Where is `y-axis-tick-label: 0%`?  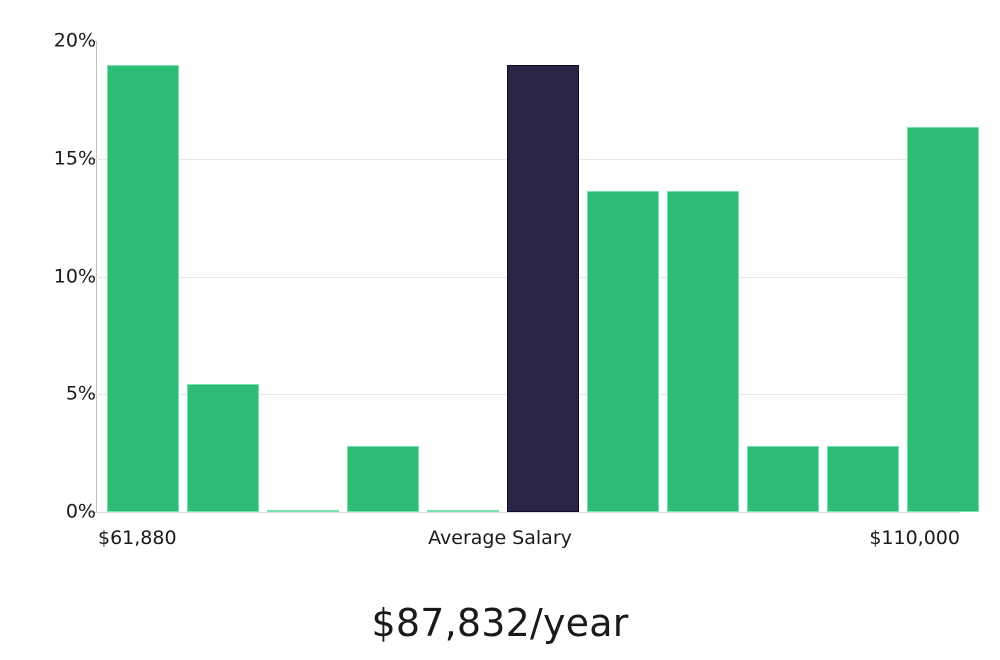
y-axis-tick-label: 0% is located at coordinates (80, 511).